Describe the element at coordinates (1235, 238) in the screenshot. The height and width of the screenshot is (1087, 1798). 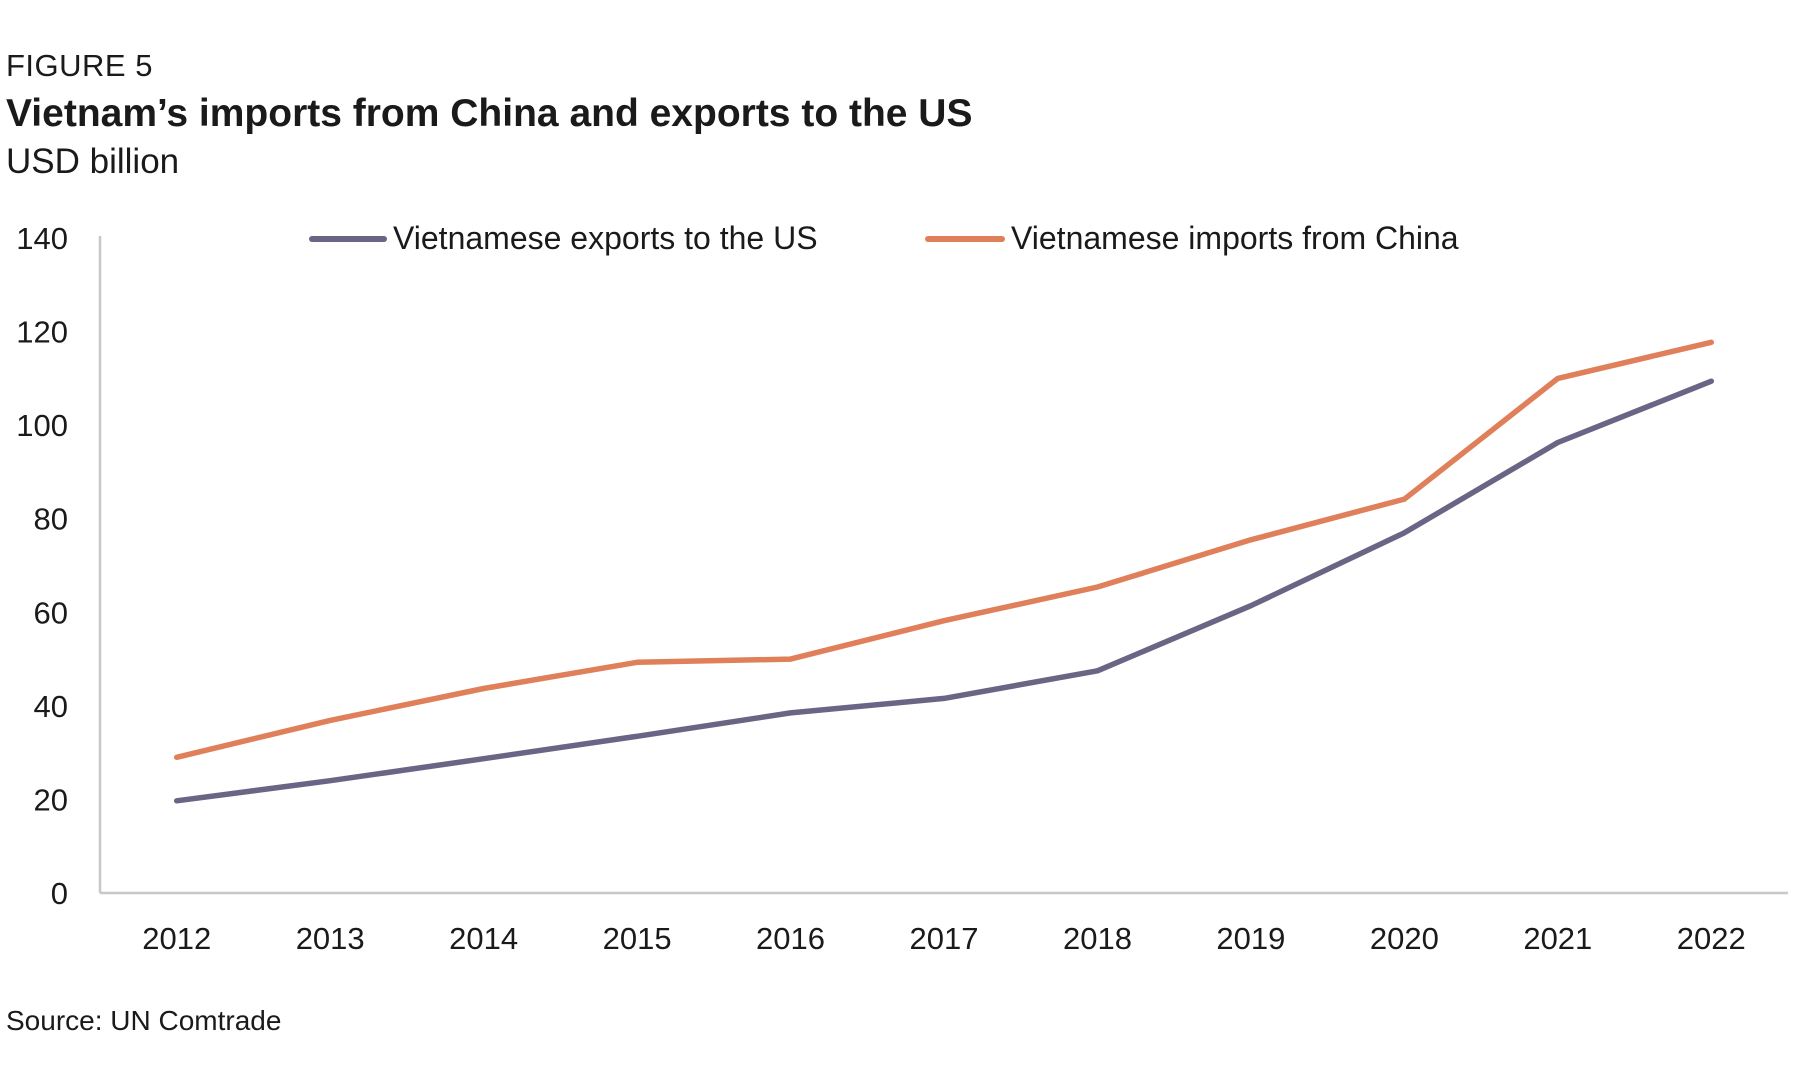
I see `legend-label: Vietnamese imports from China` at that location.